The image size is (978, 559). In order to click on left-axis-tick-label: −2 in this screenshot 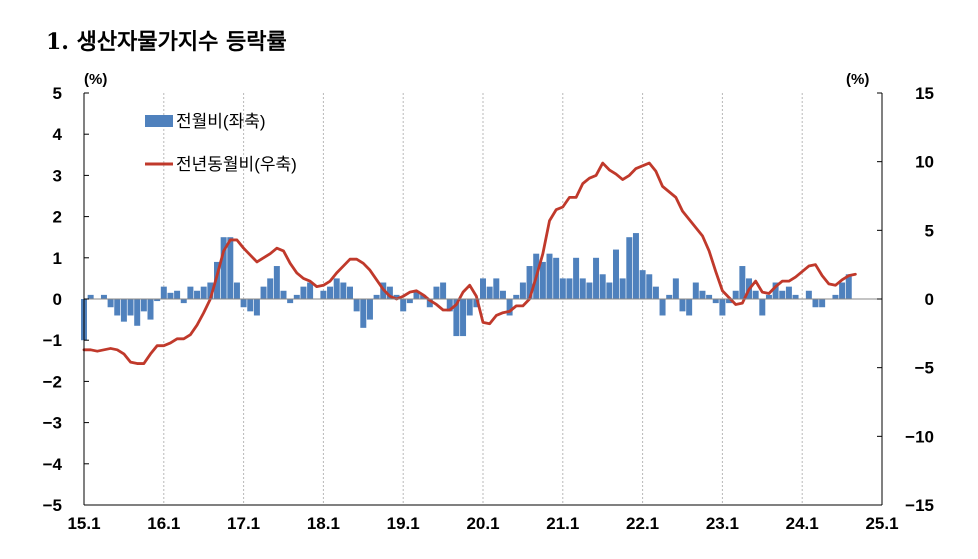, I will do `click(52, 381)`.